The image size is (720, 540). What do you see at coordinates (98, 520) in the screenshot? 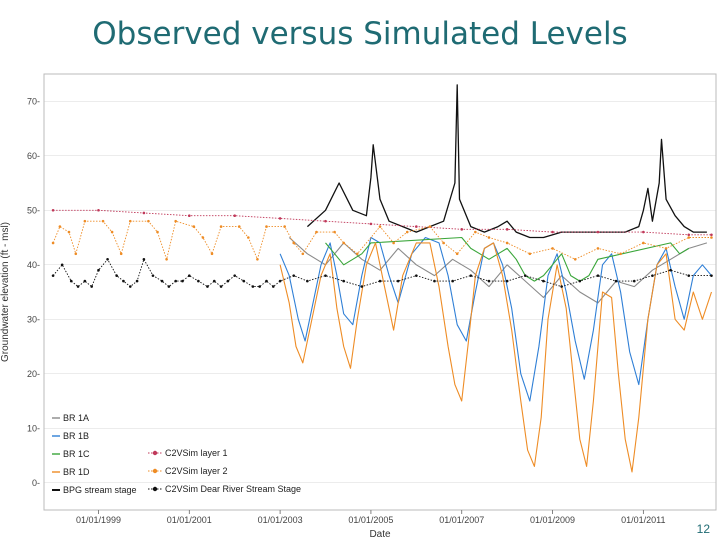
I see `x-tick-label: 01/01/1999` at bounding box center [98, 520].